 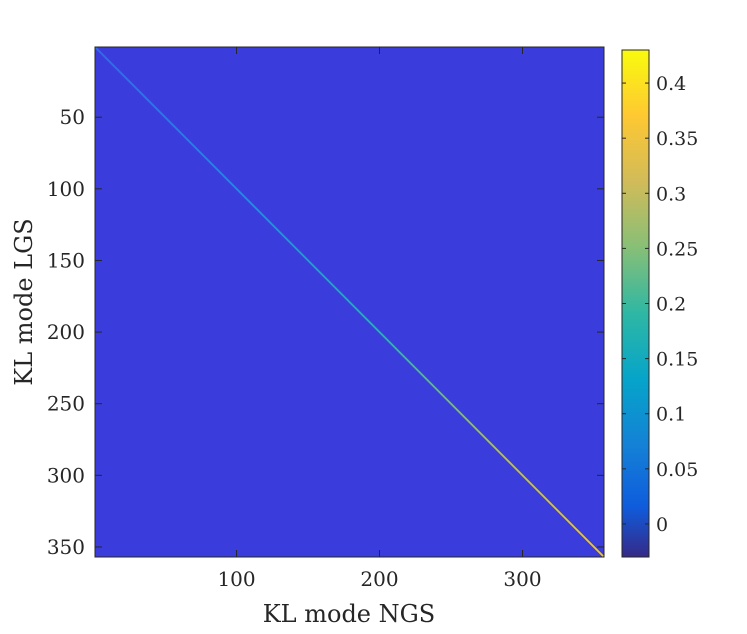 I want to click on y-tick-label: 100, so click(x=66, y=189).